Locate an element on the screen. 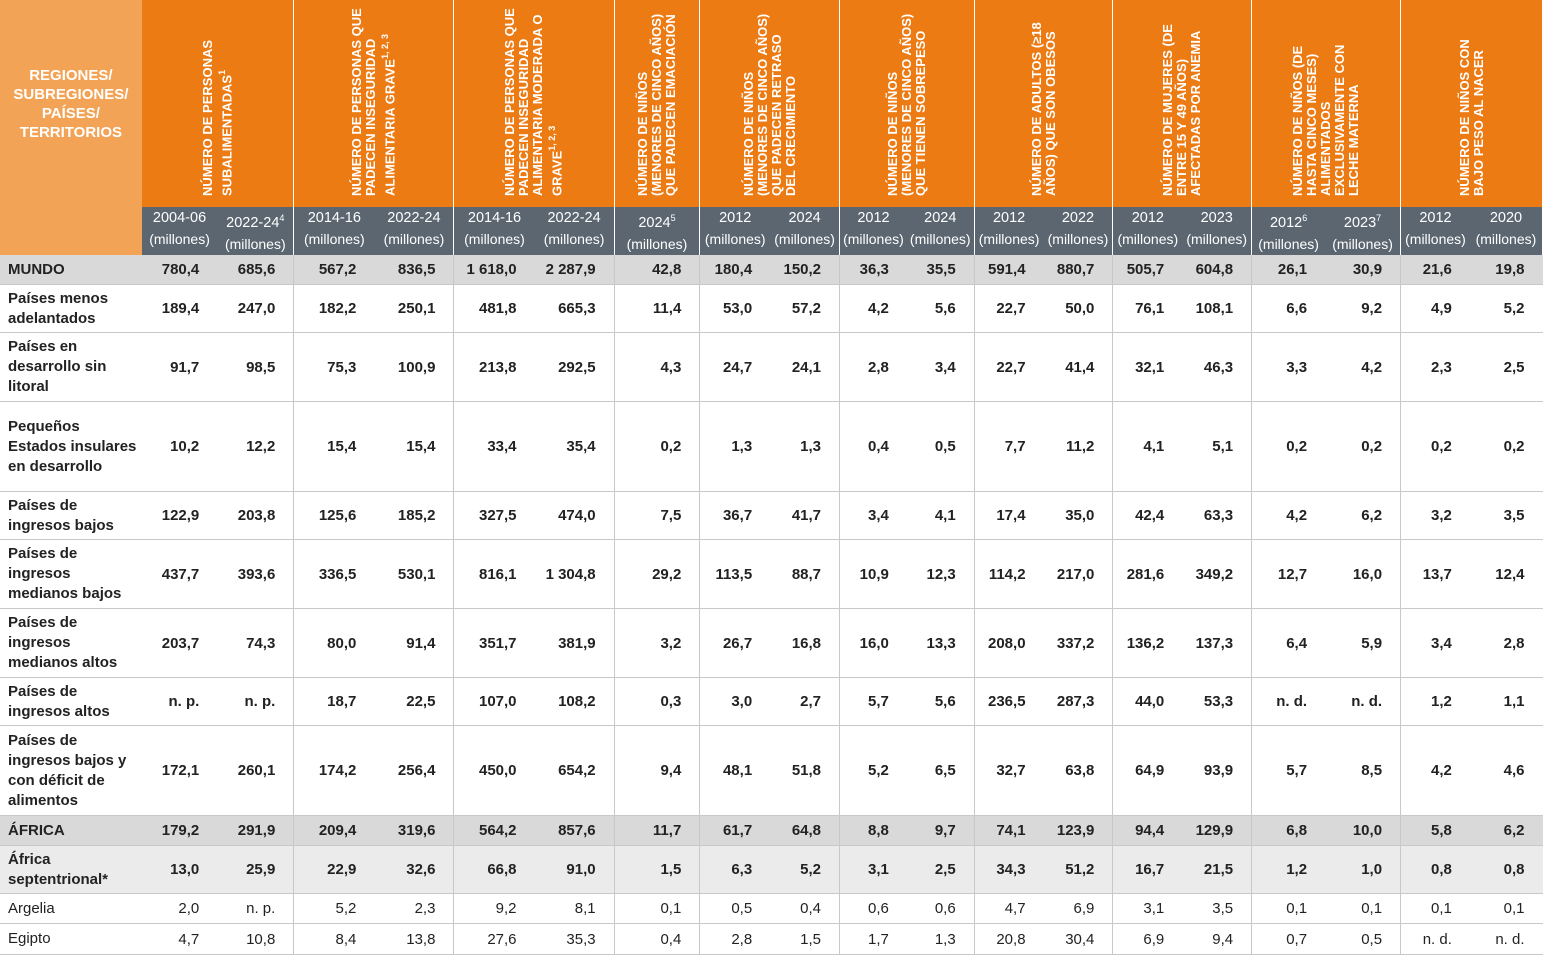 The width and height of the screenshot is (1543, 955). table-cell: 185,2 is located at coordinates (414, 516).